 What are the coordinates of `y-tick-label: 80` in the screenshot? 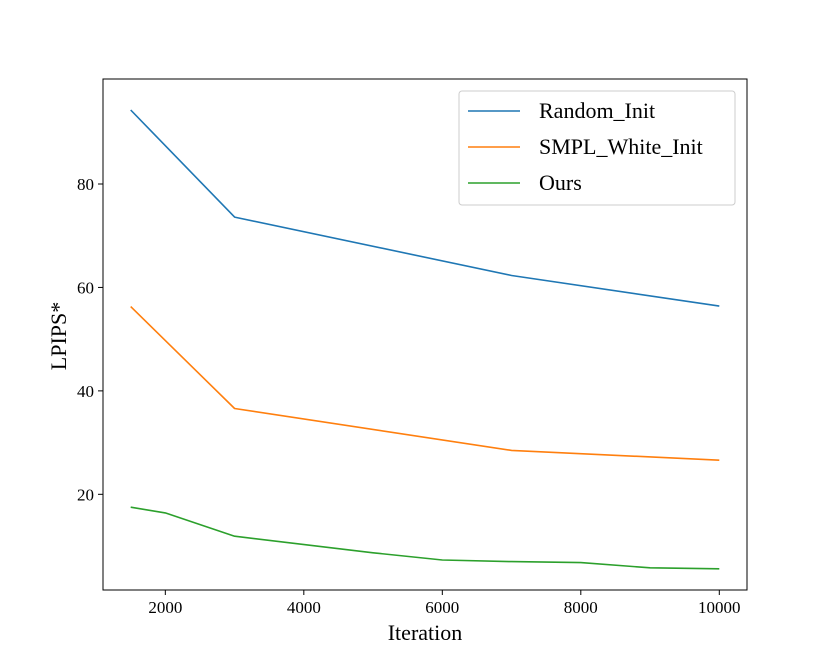 It's located at (85, 184).